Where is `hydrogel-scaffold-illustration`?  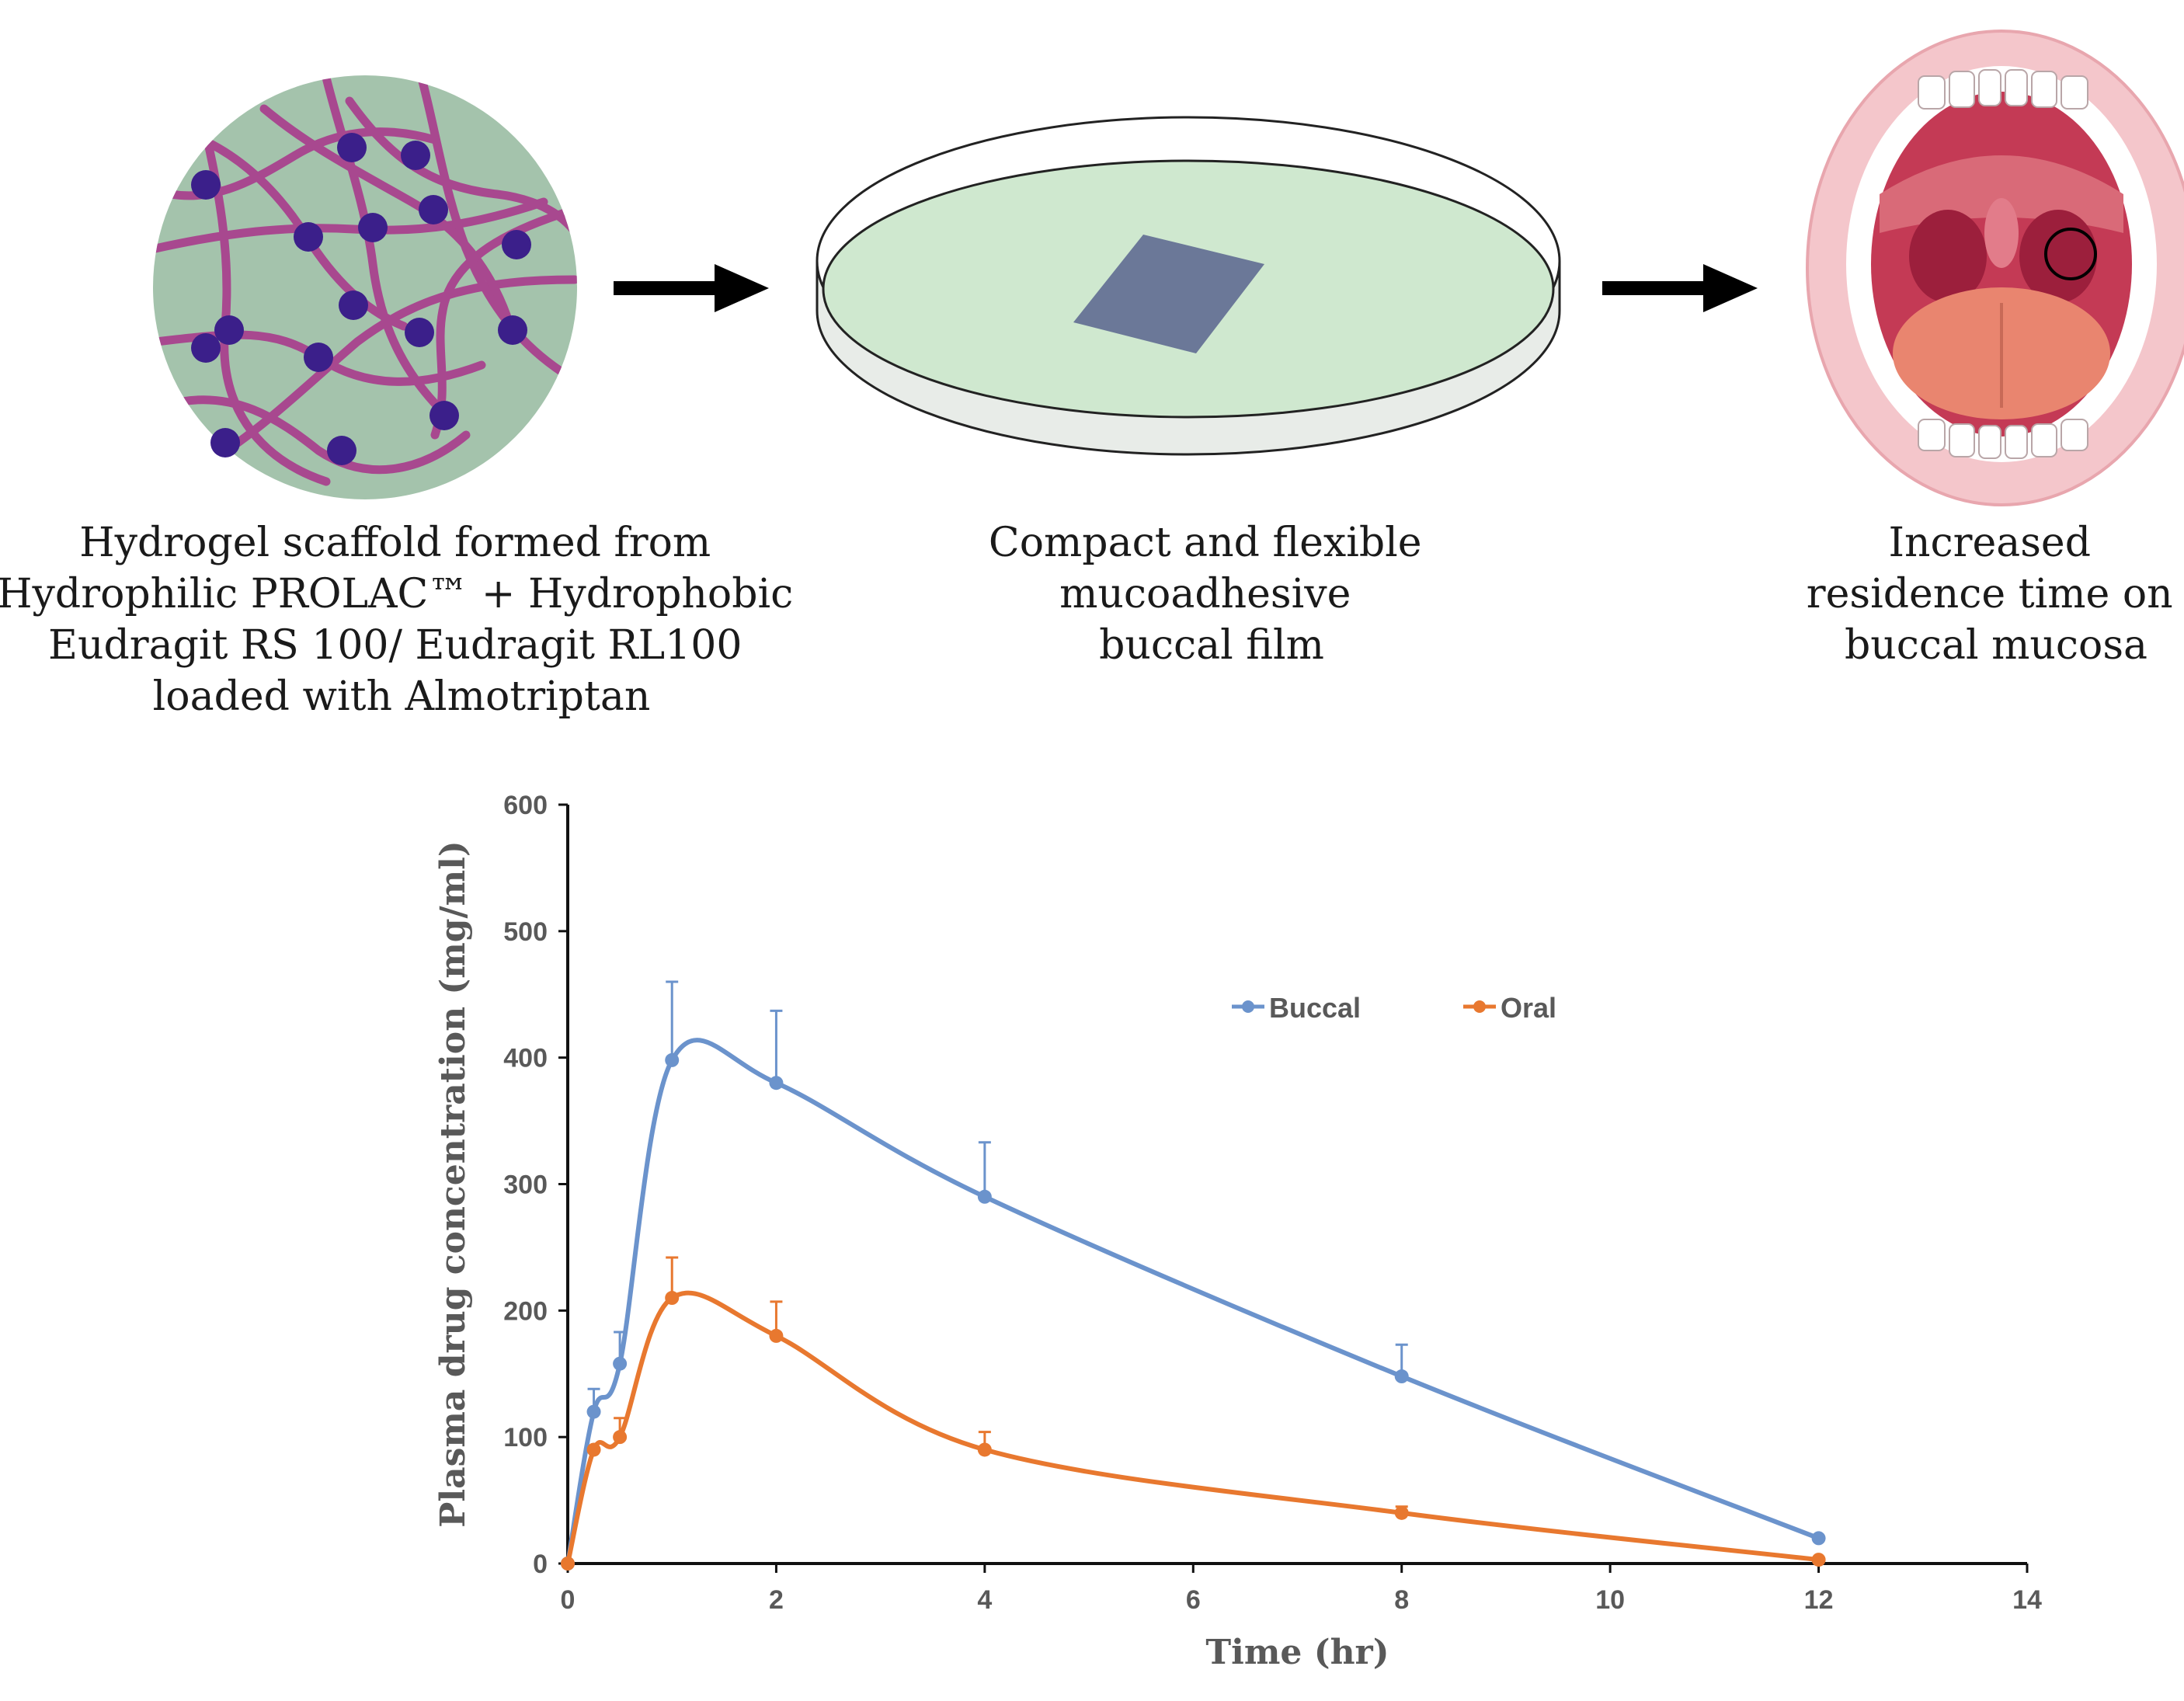
hydrogel-scaffold-illustration is located at coordinates (365, 287).